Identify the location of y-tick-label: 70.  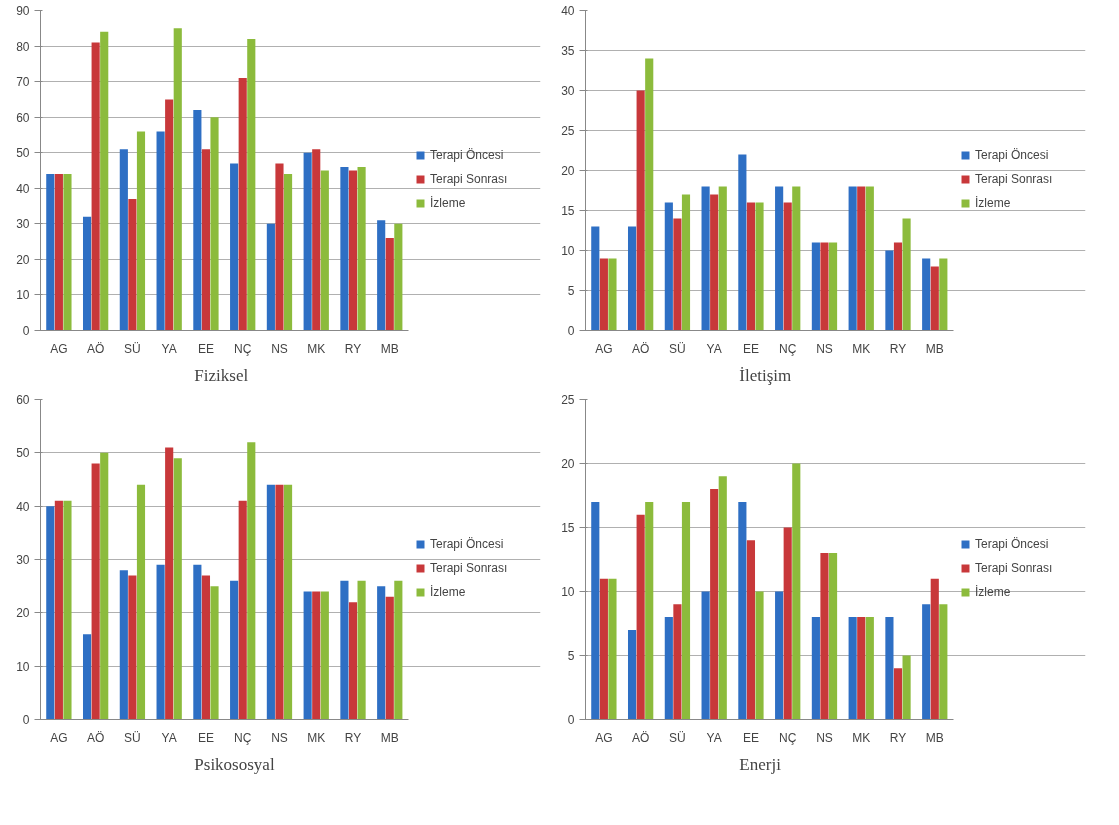
(23, 82).